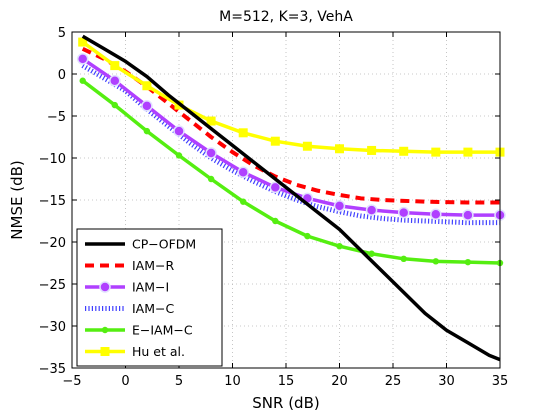  What do you see at coordinates (393, 381) in the screenshot?
I see `x-tick-label: 25` at bounding box center [393, 381].